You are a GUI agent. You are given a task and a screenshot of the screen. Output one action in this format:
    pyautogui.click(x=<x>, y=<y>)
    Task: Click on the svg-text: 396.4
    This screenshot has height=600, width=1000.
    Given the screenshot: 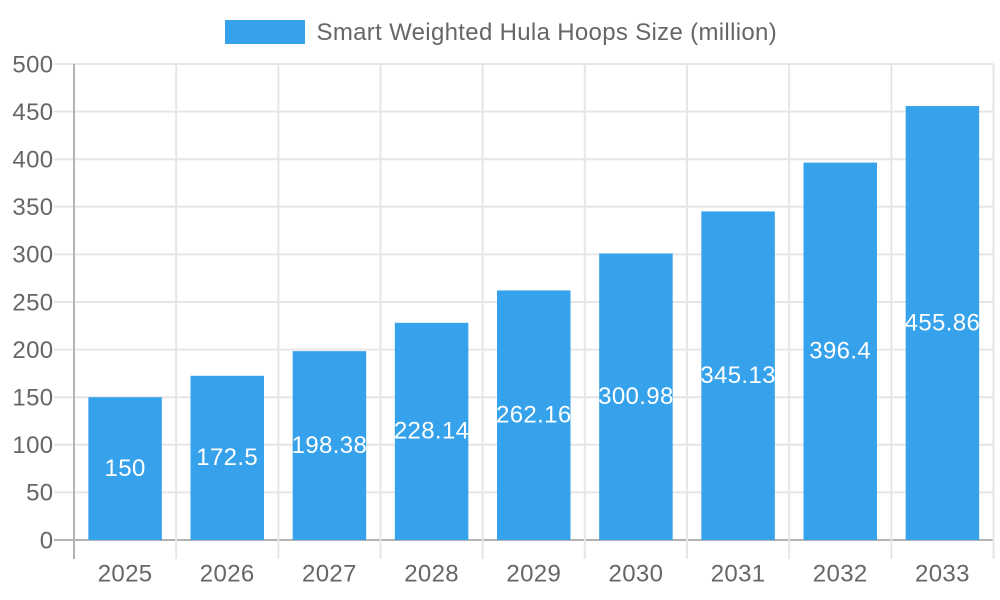 What is the action you would take?
    pyautogui.click(x=840, y=351)
    